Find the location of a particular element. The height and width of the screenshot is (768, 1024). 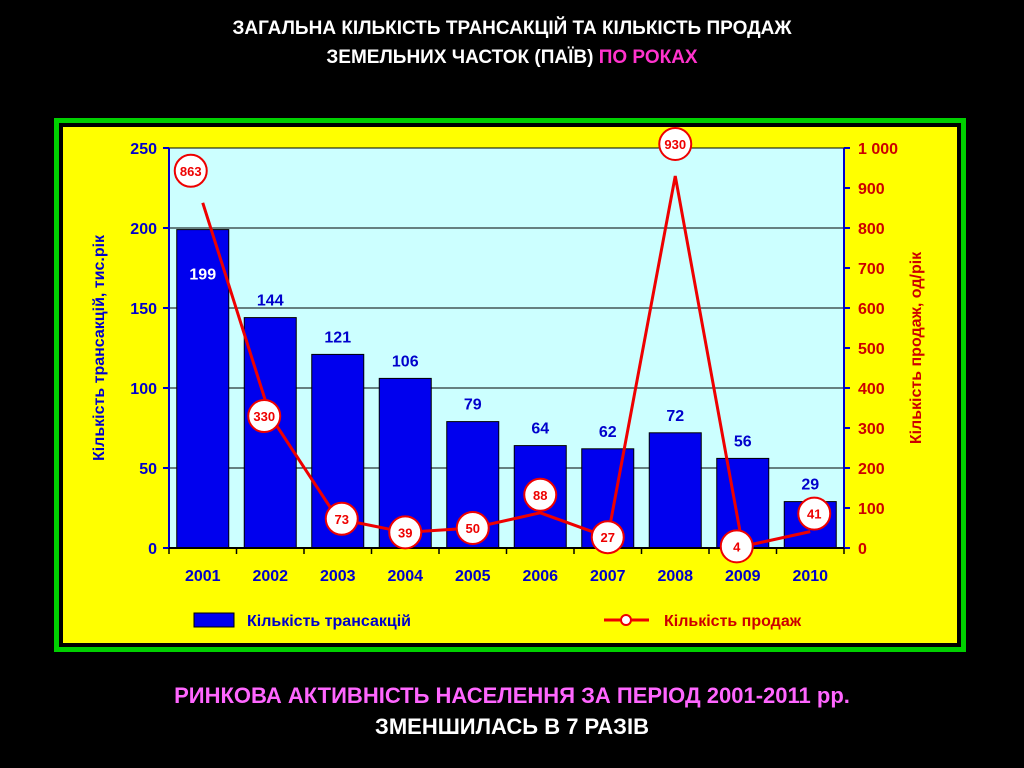

bar-value-label: 62 is located at coordinates (608, 432).